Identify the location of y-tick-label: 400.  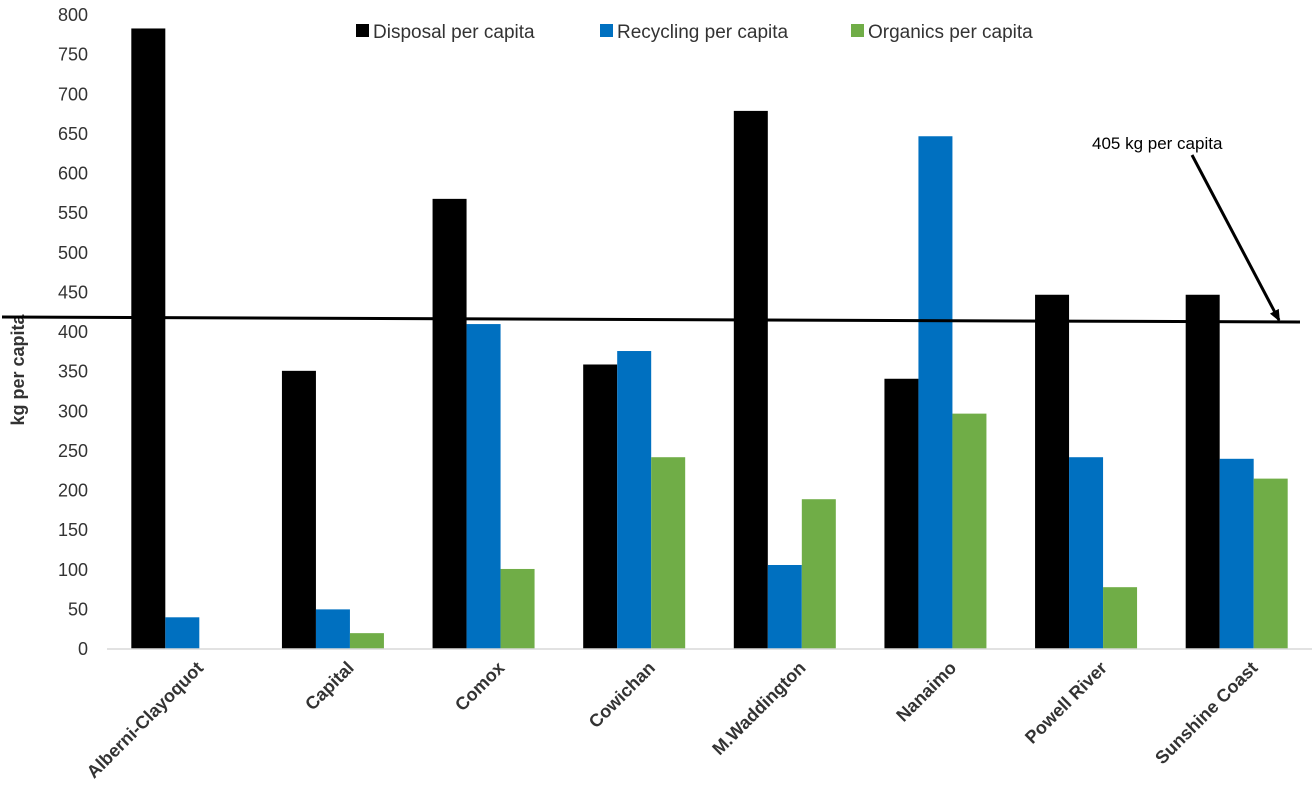
(73, 332).